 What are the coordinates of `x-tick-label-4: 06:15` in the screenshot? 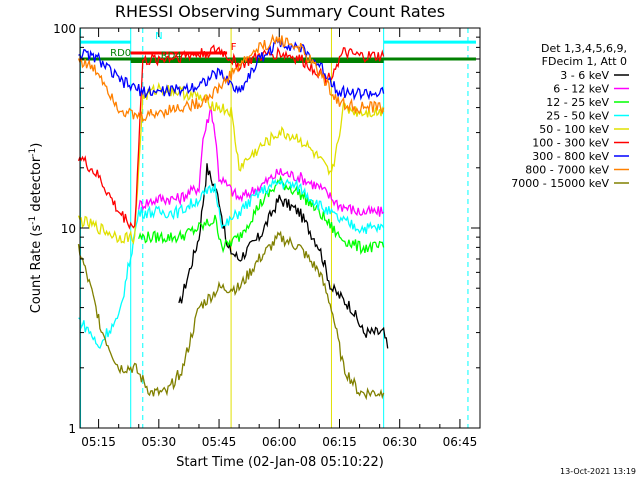 It's located at (339, 442).